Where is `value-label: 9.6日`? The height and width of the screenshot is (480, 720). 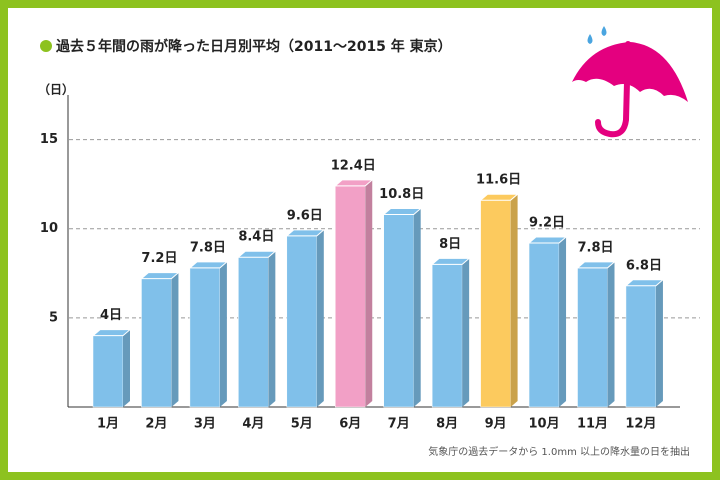 value-label: 9.6日 is located at coordinates (305, 215).